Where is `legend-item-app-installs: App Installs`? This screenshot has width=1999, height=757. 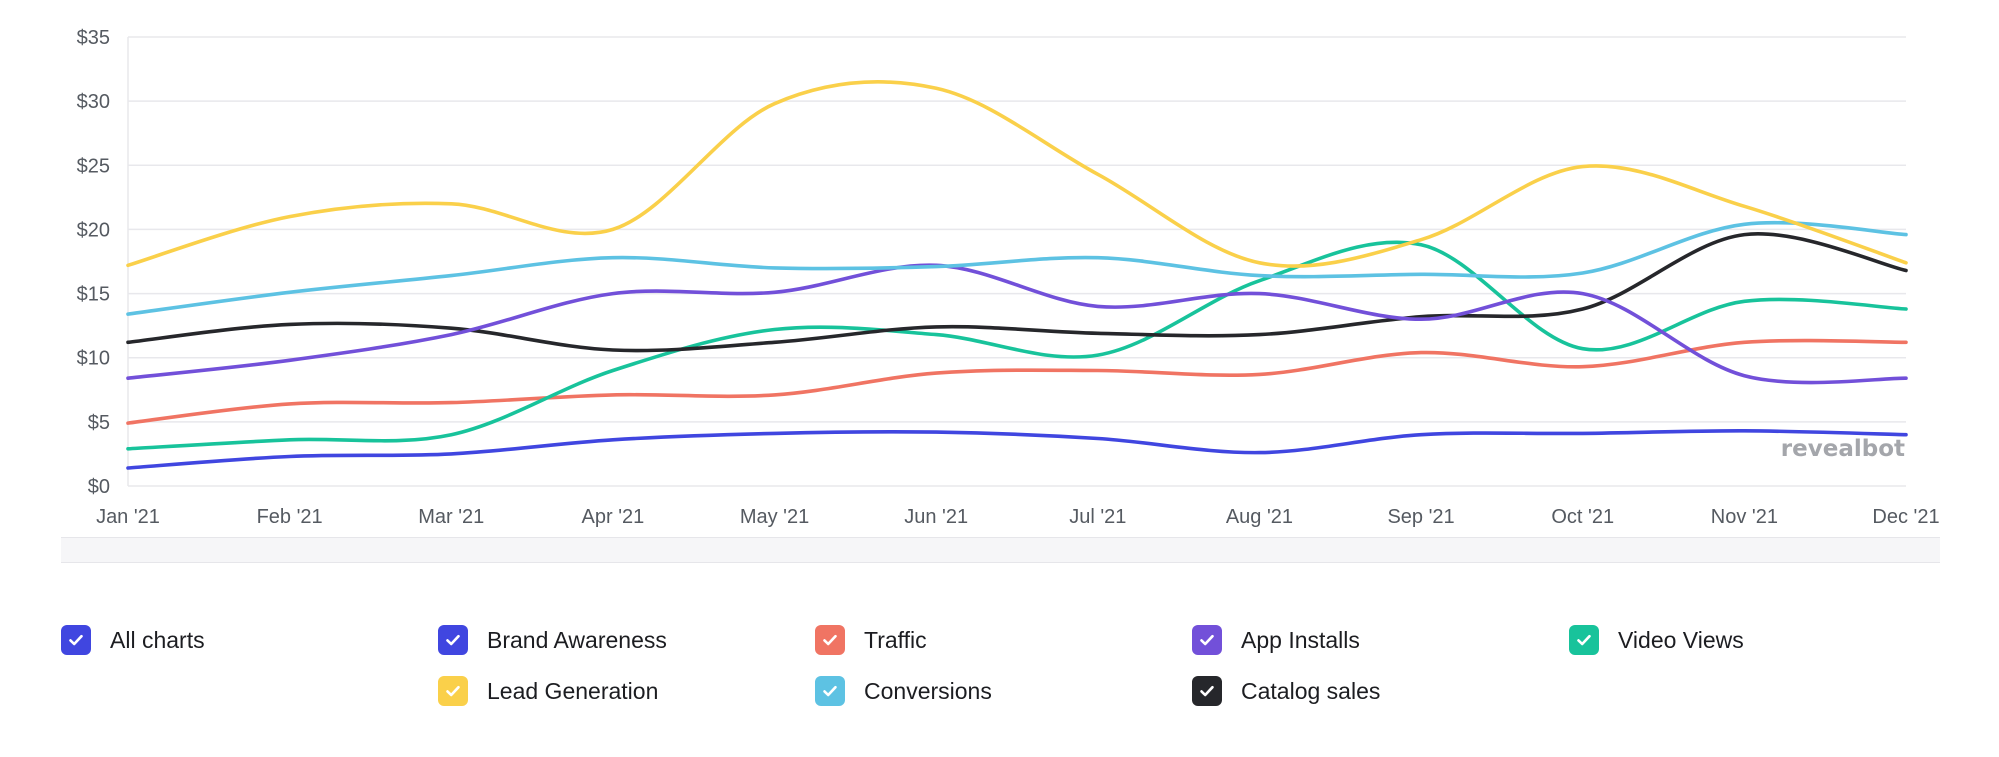 legend-item-app-installs: App Installs is located at coordinates (1276, 640).